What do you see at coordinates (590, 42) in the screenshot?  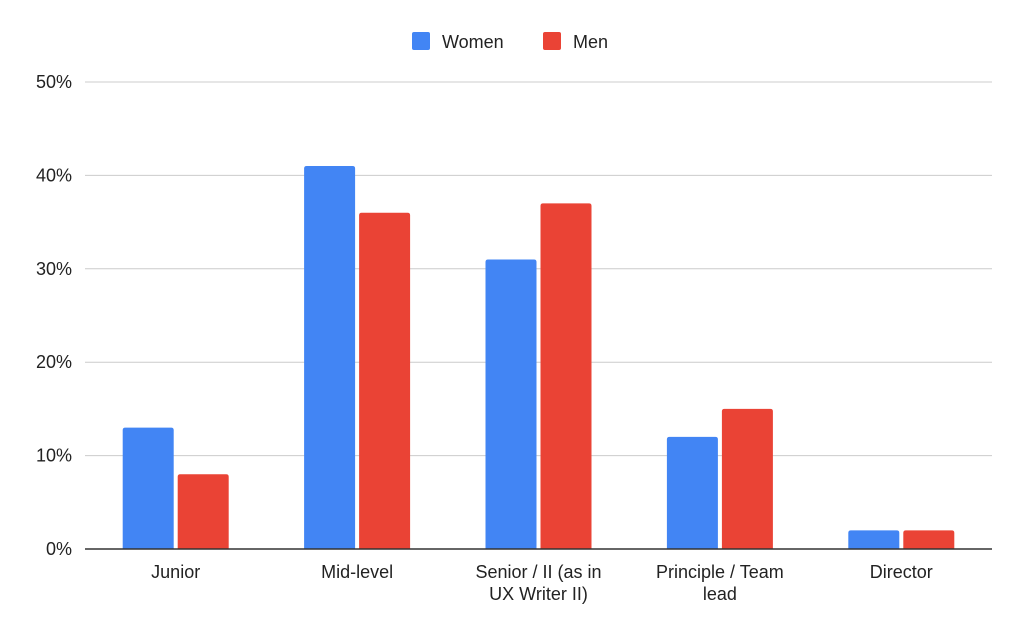 I see `legend-label: Men` at bounding box center [590, 42].